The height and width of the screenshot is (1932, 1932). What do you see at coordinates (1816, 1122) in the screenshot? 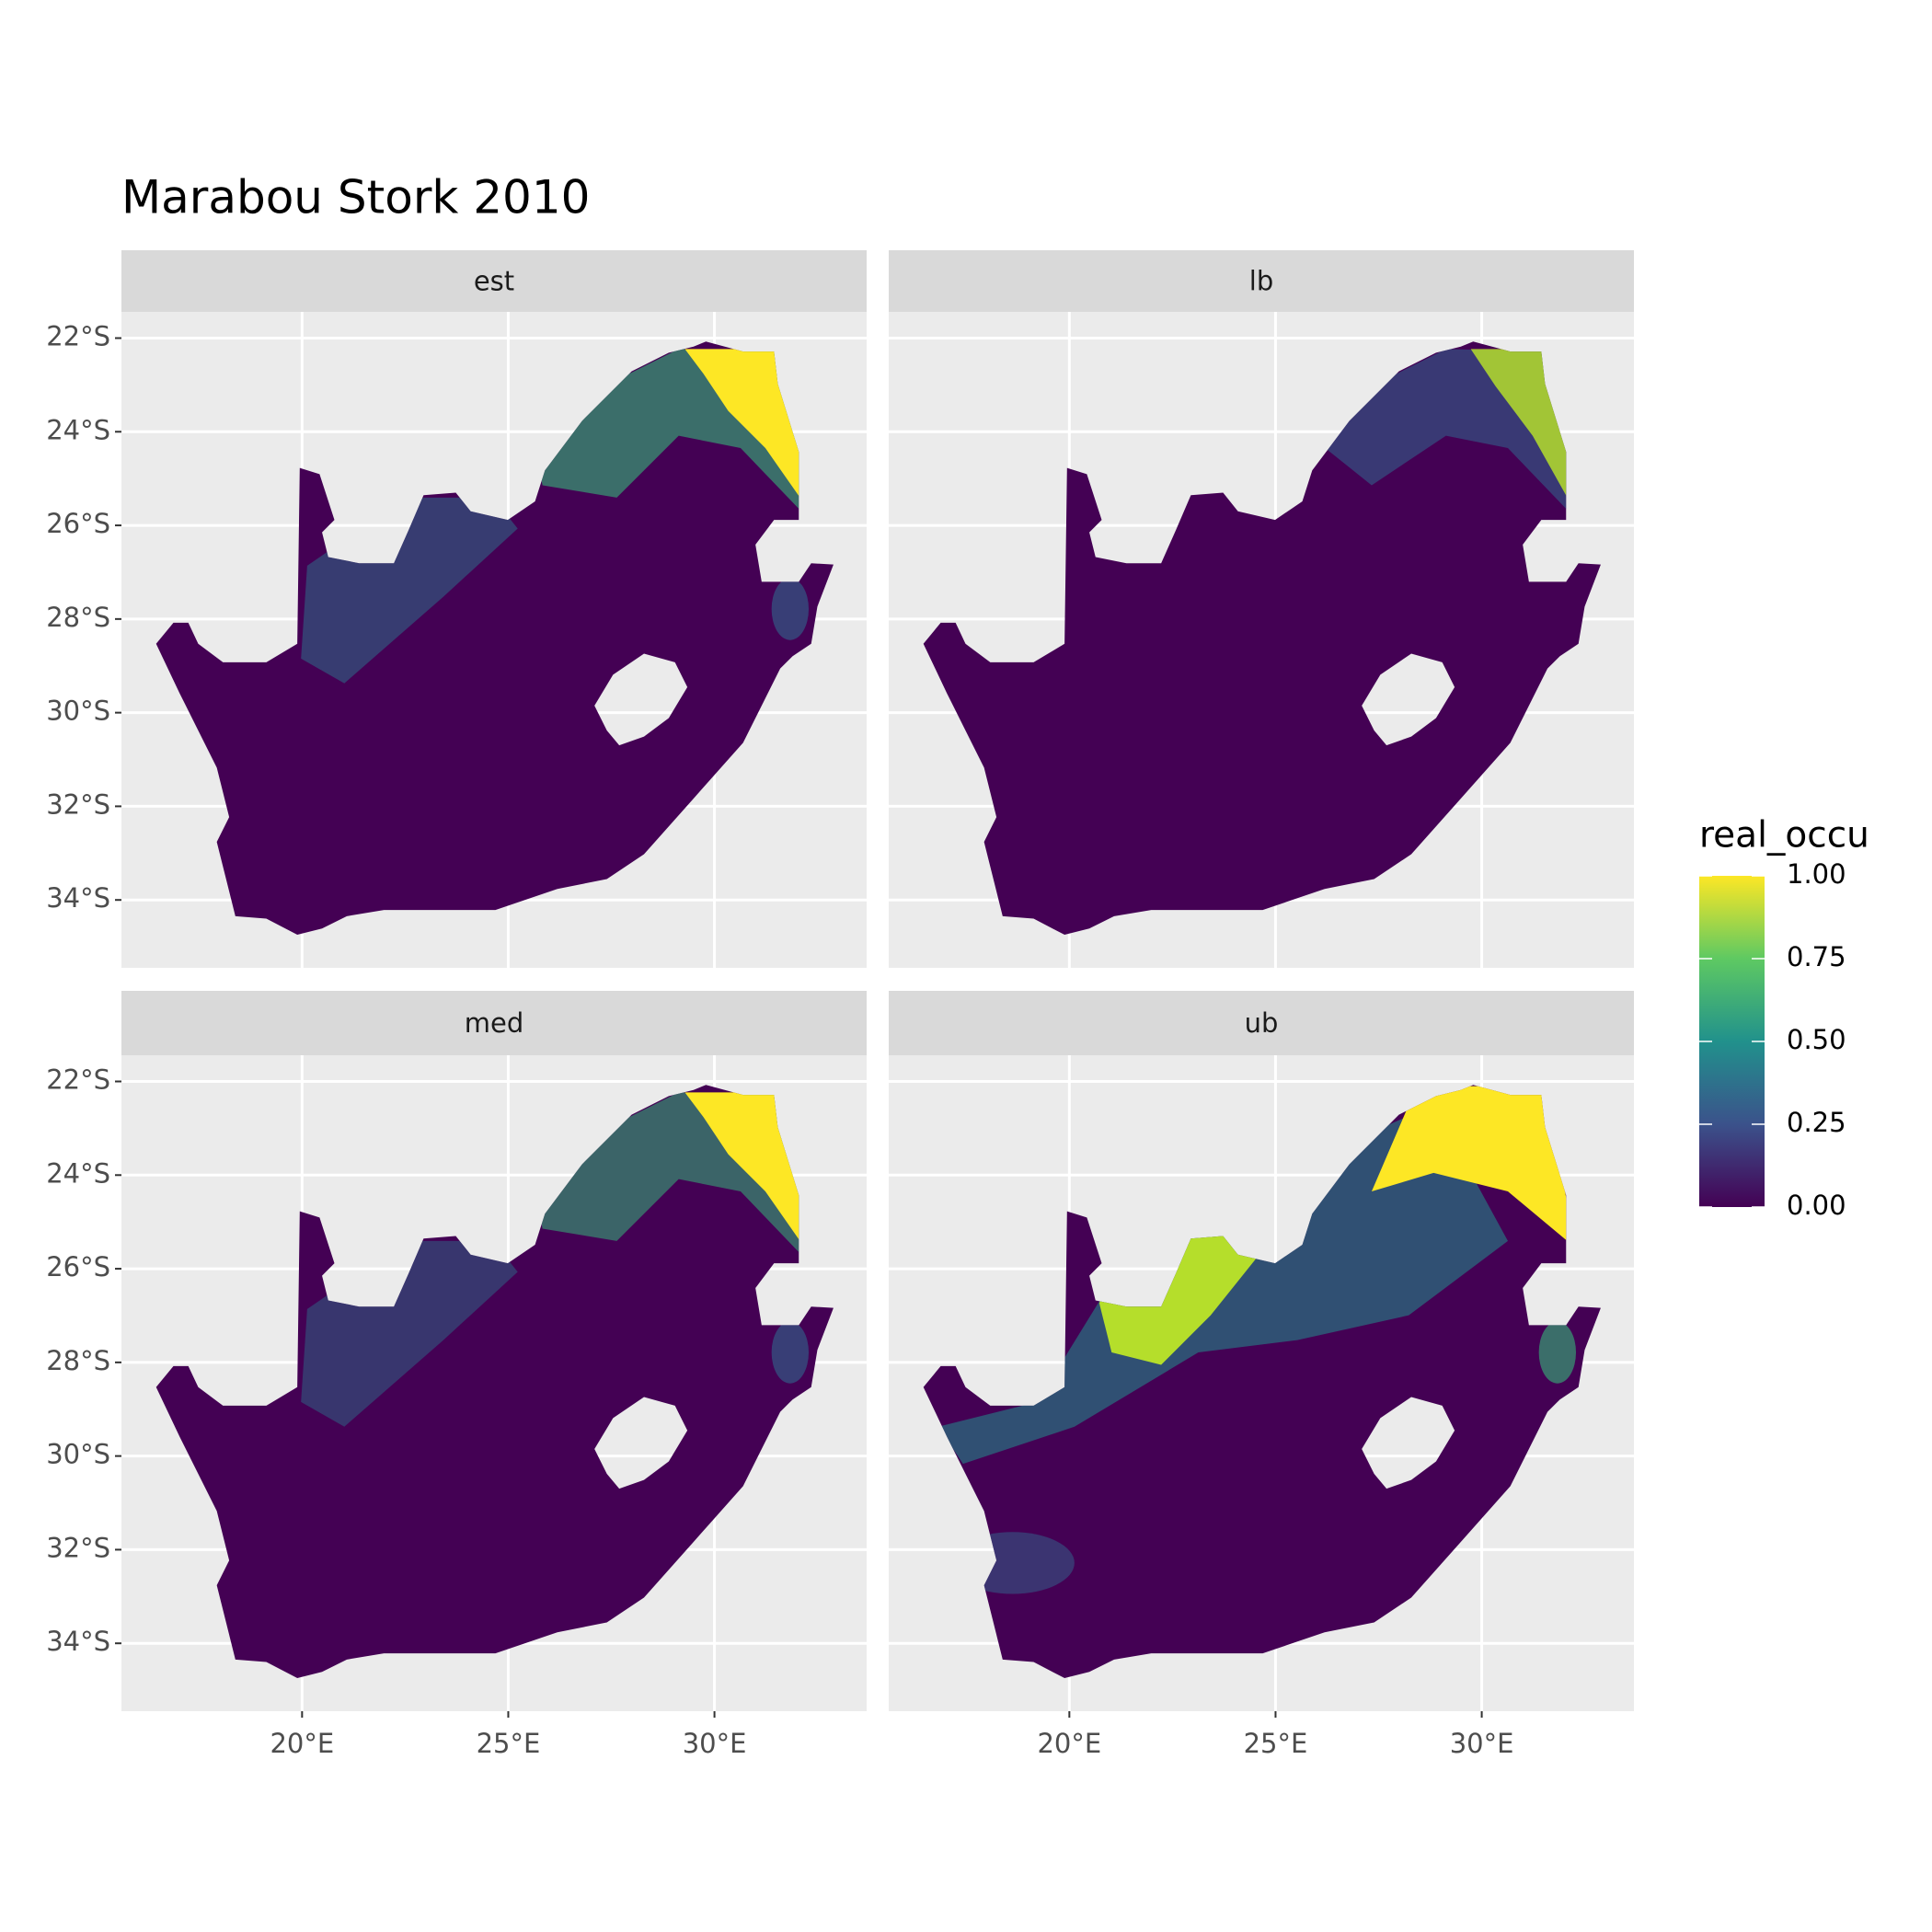
I see `legend-label: 0.25` at bounding box center [1816, 1122].